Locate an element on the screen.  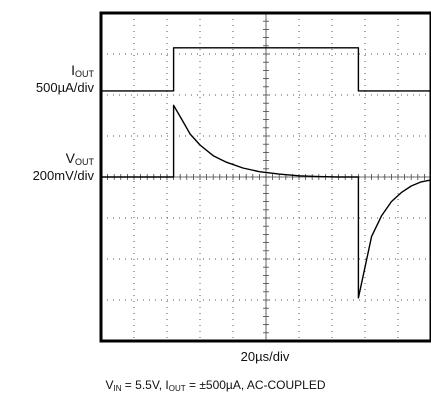
vout-scale-label: 200mV/div is located at coordinates (63, 175).